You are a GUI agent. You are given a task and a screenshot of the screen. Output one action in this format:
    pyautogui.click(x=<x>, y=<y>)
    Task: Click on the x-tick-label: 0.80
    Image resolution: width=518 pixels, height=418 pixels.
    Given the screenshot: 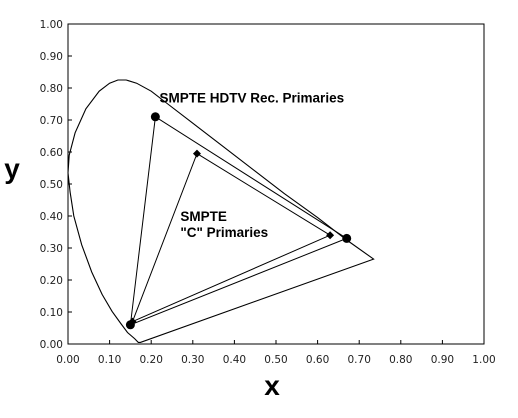 What is the action you would take?
    pyautogui.click(x=400, y=360)
    